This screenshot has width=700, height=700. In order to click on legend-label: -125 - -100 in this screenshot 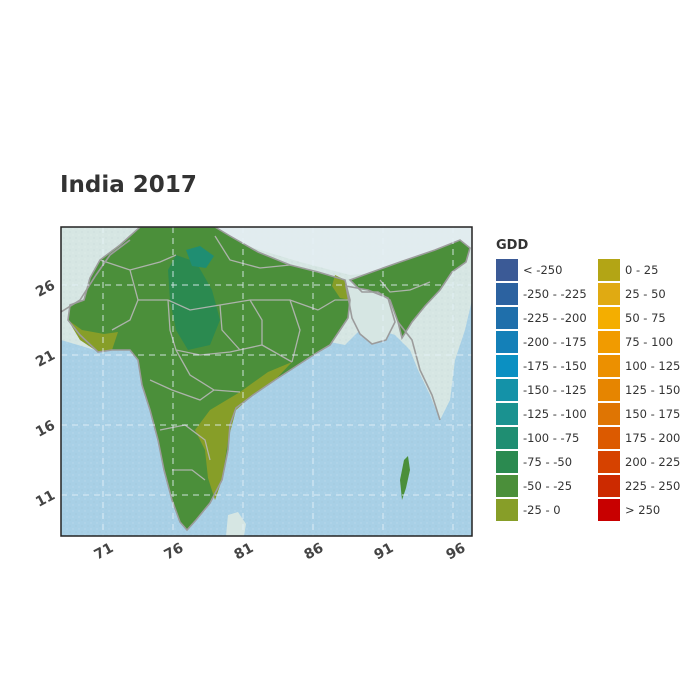, I will do `click(555, 414)`.